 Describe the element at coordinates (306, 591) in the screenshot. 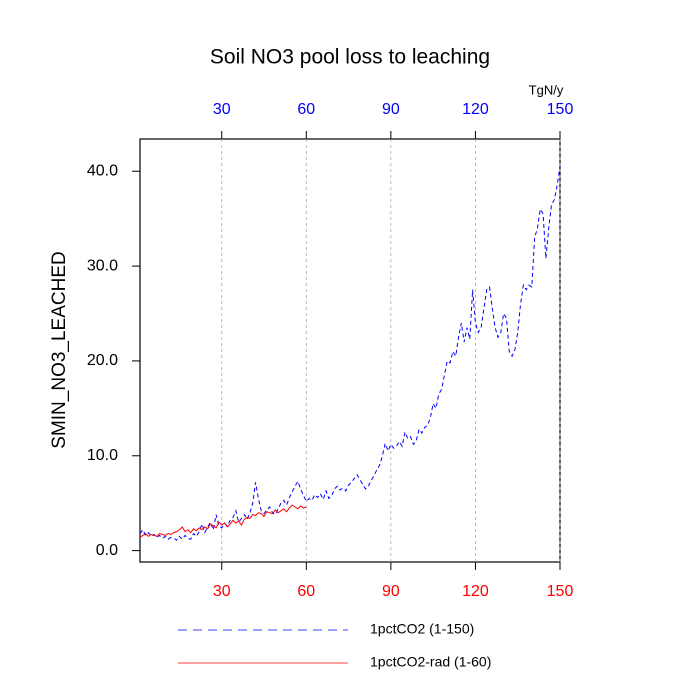

I see `x-tick-label: 60` at that location.